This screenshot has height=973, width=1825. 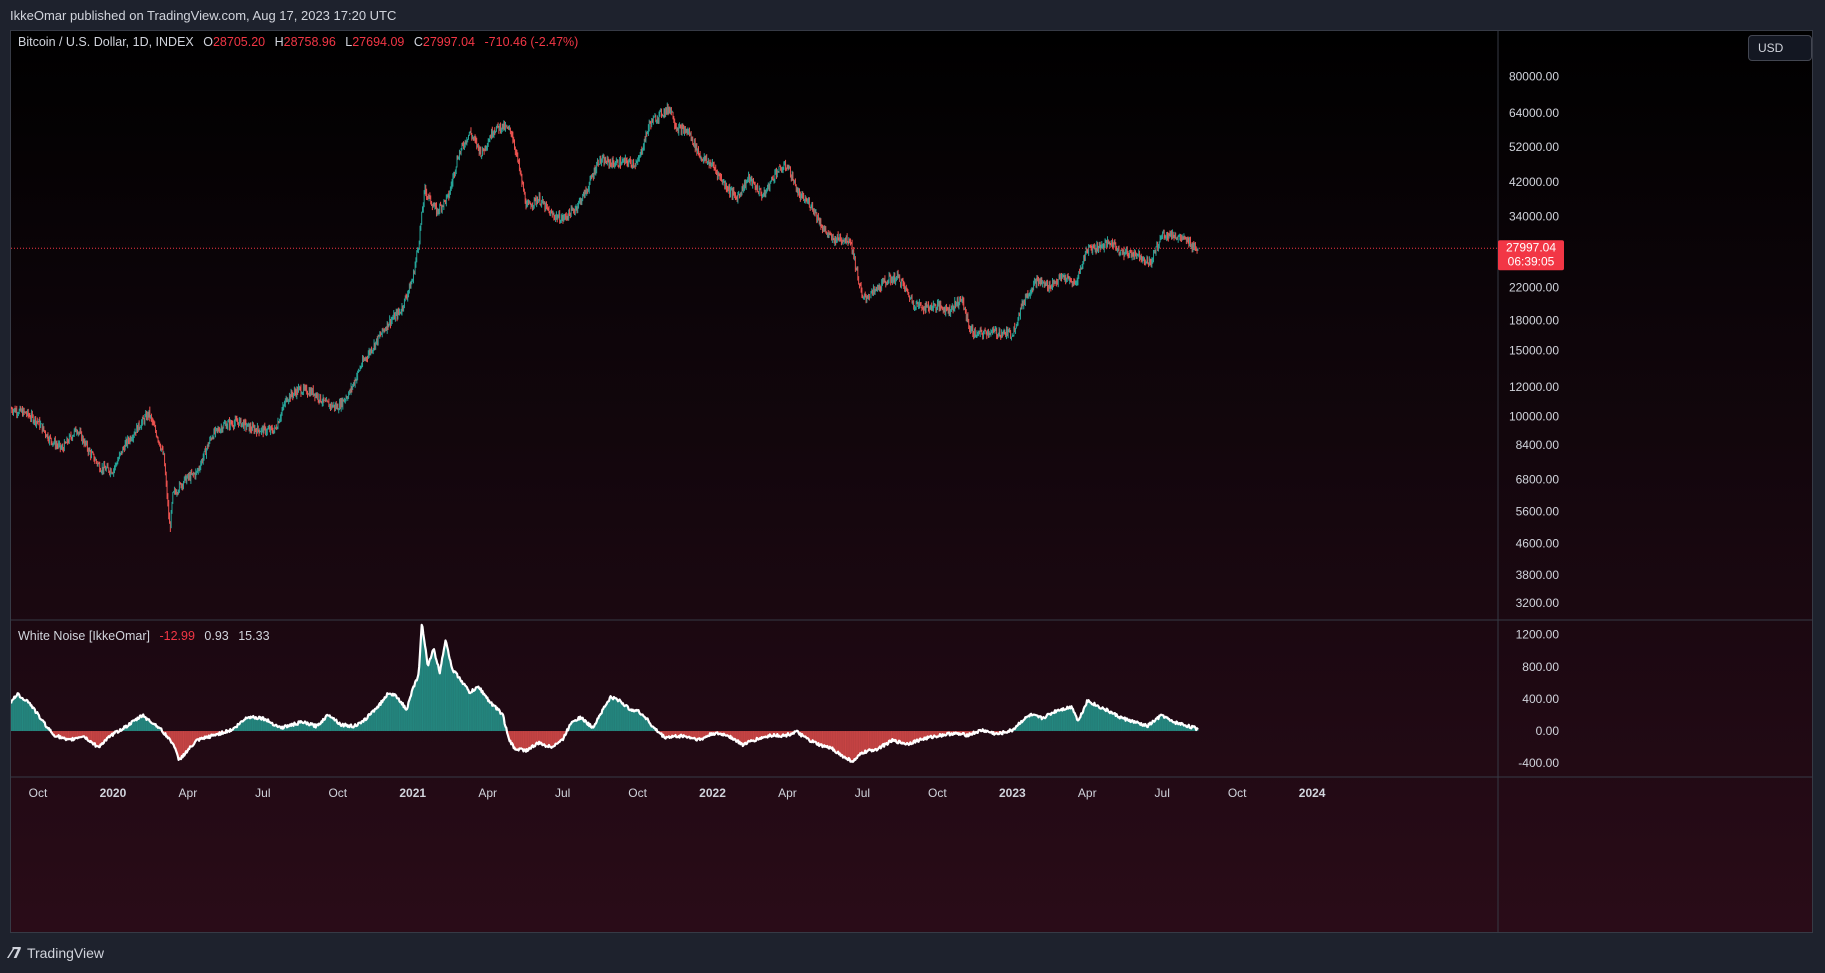 I want to click on time-axis-tick: 2021, so click(x=412, y=793).